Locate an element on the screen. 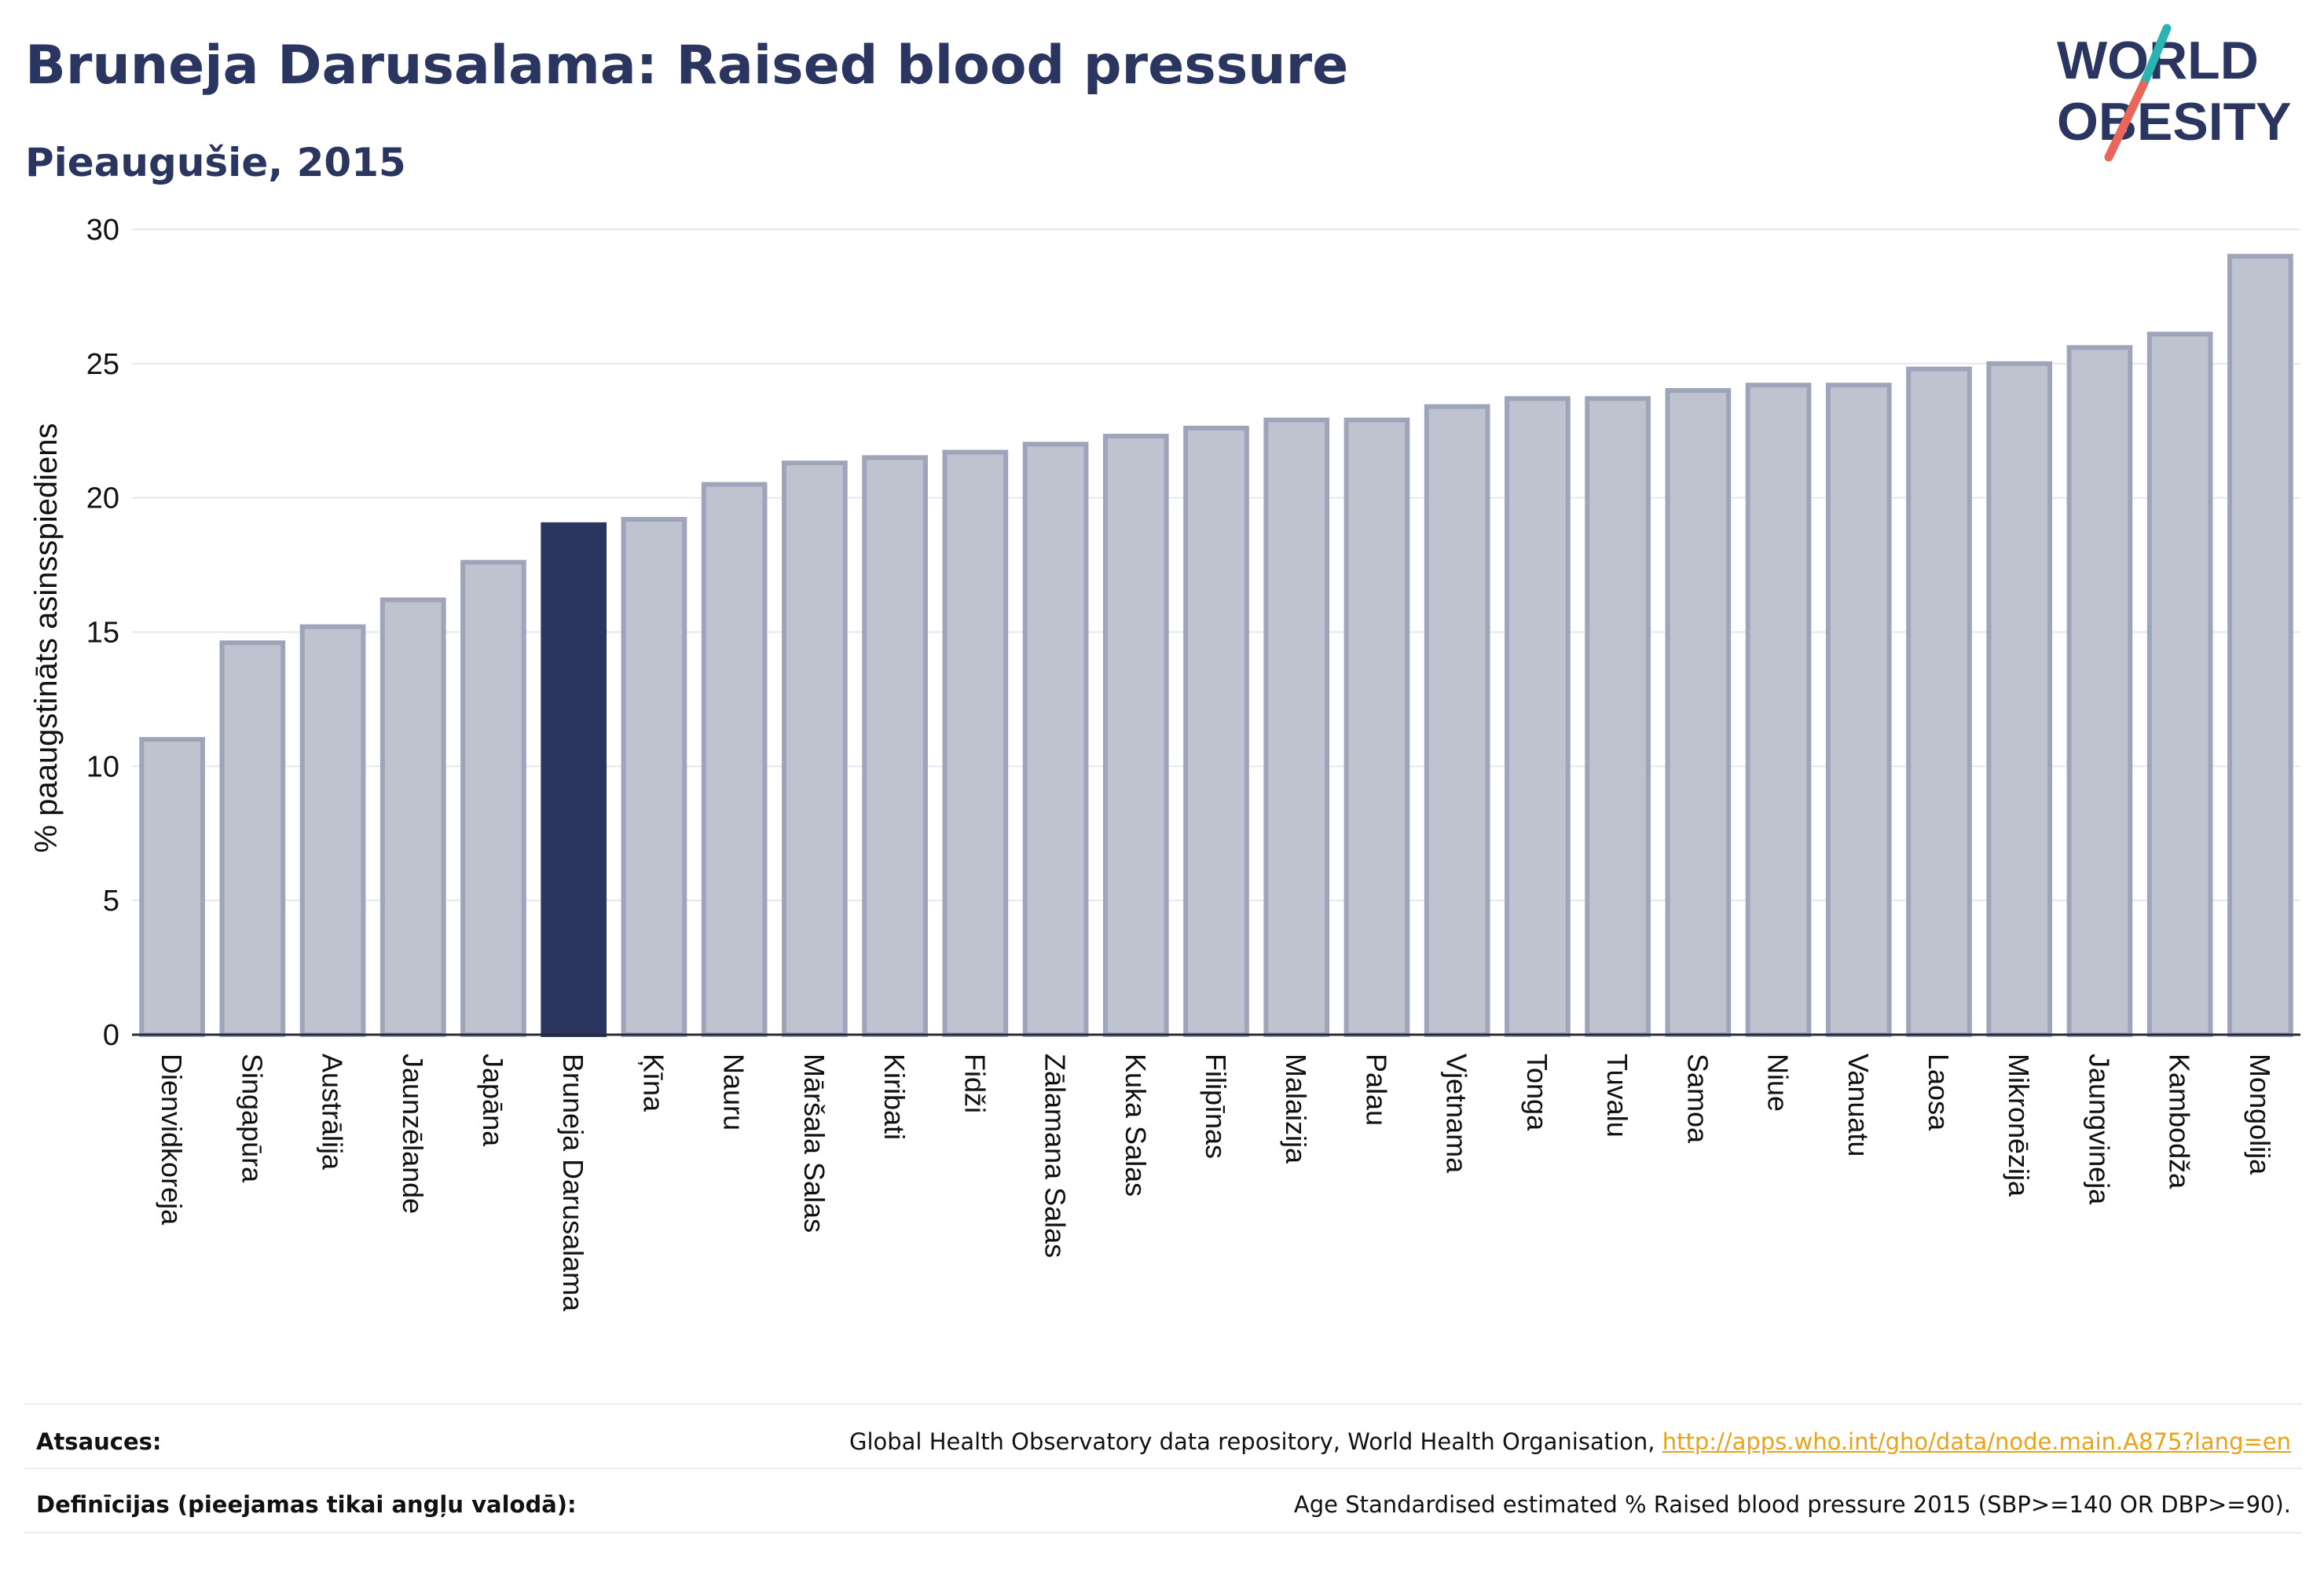  footer-divider-top is located at coordinates (1163, 1404).